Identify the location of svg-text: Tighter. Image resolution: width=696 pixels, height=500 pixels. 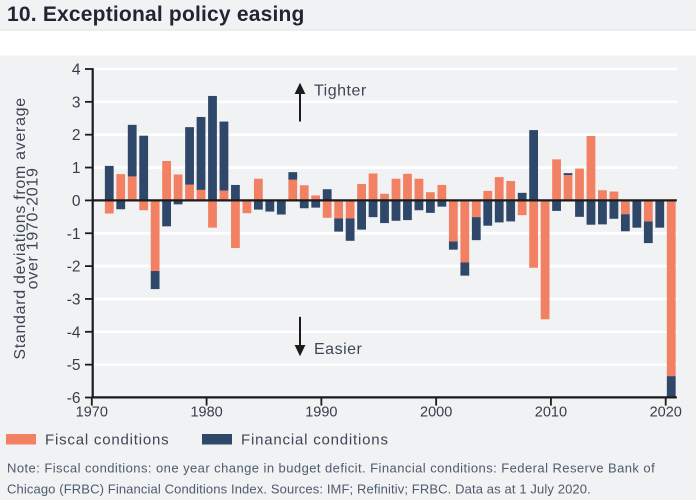
(340, 90).